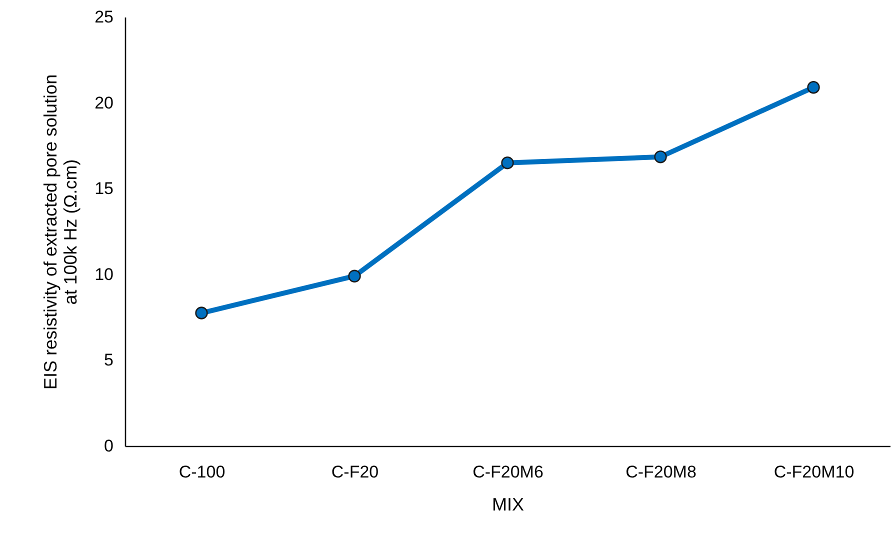 This screenshot has width=893, height=534. I want to click on x-tick-label: C-100, so click(202, 472).